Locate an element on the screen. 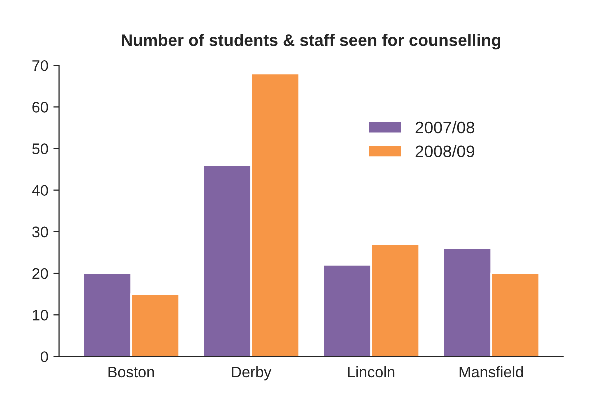  y-tick-label: 60 is located at coordinates (40, 107).